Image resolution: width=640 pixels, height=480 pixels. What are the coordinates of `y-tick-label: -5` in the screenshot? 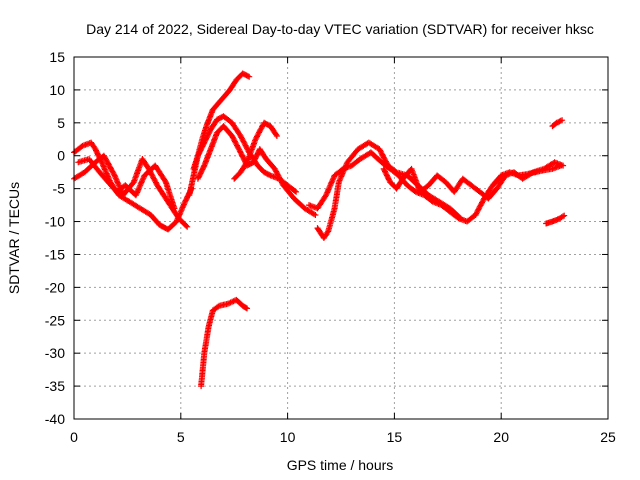 It's located at (59, 189).